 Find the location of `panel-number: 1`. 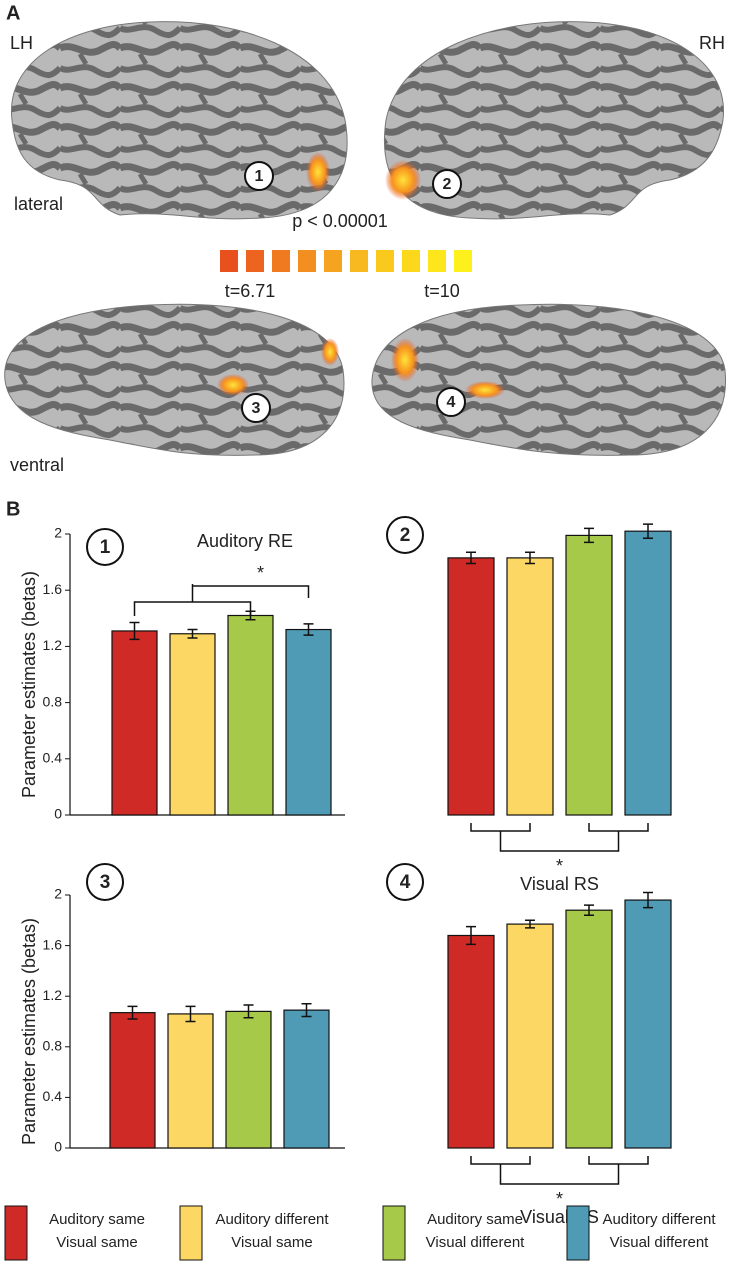

panel-number: 1 is located at coordinates (105, 547).